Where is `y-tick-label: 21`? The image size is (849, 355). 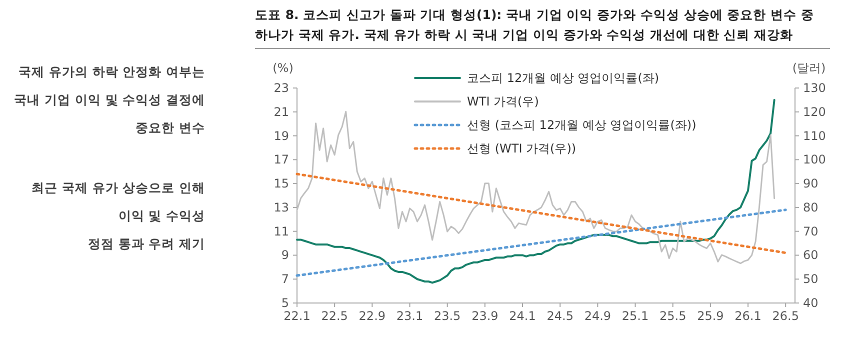
y-tick-label: 21 is located at coordinates (281, 111).